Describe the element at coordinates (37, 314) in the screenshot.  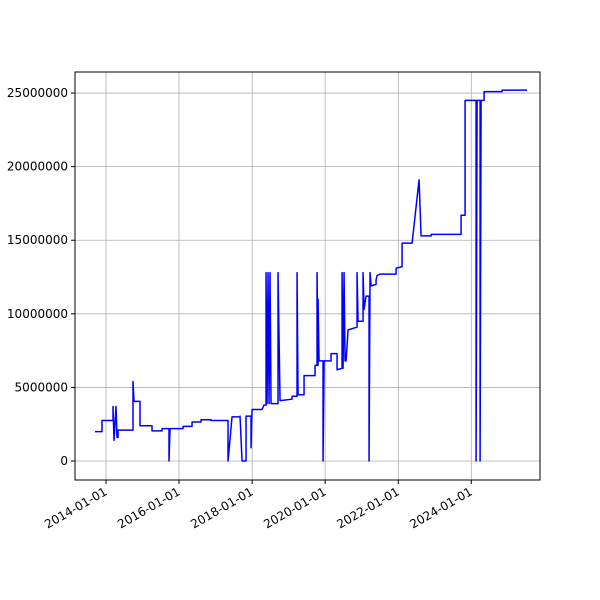
I see `y-tick-label: 10000000` at that location.